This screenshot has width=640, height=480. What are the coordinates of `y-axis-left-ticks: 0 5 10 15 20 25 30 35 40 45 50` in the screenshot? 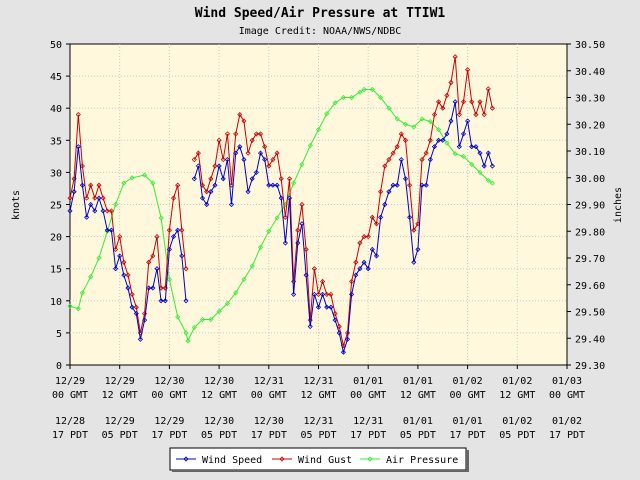 It's located at (60, 206).